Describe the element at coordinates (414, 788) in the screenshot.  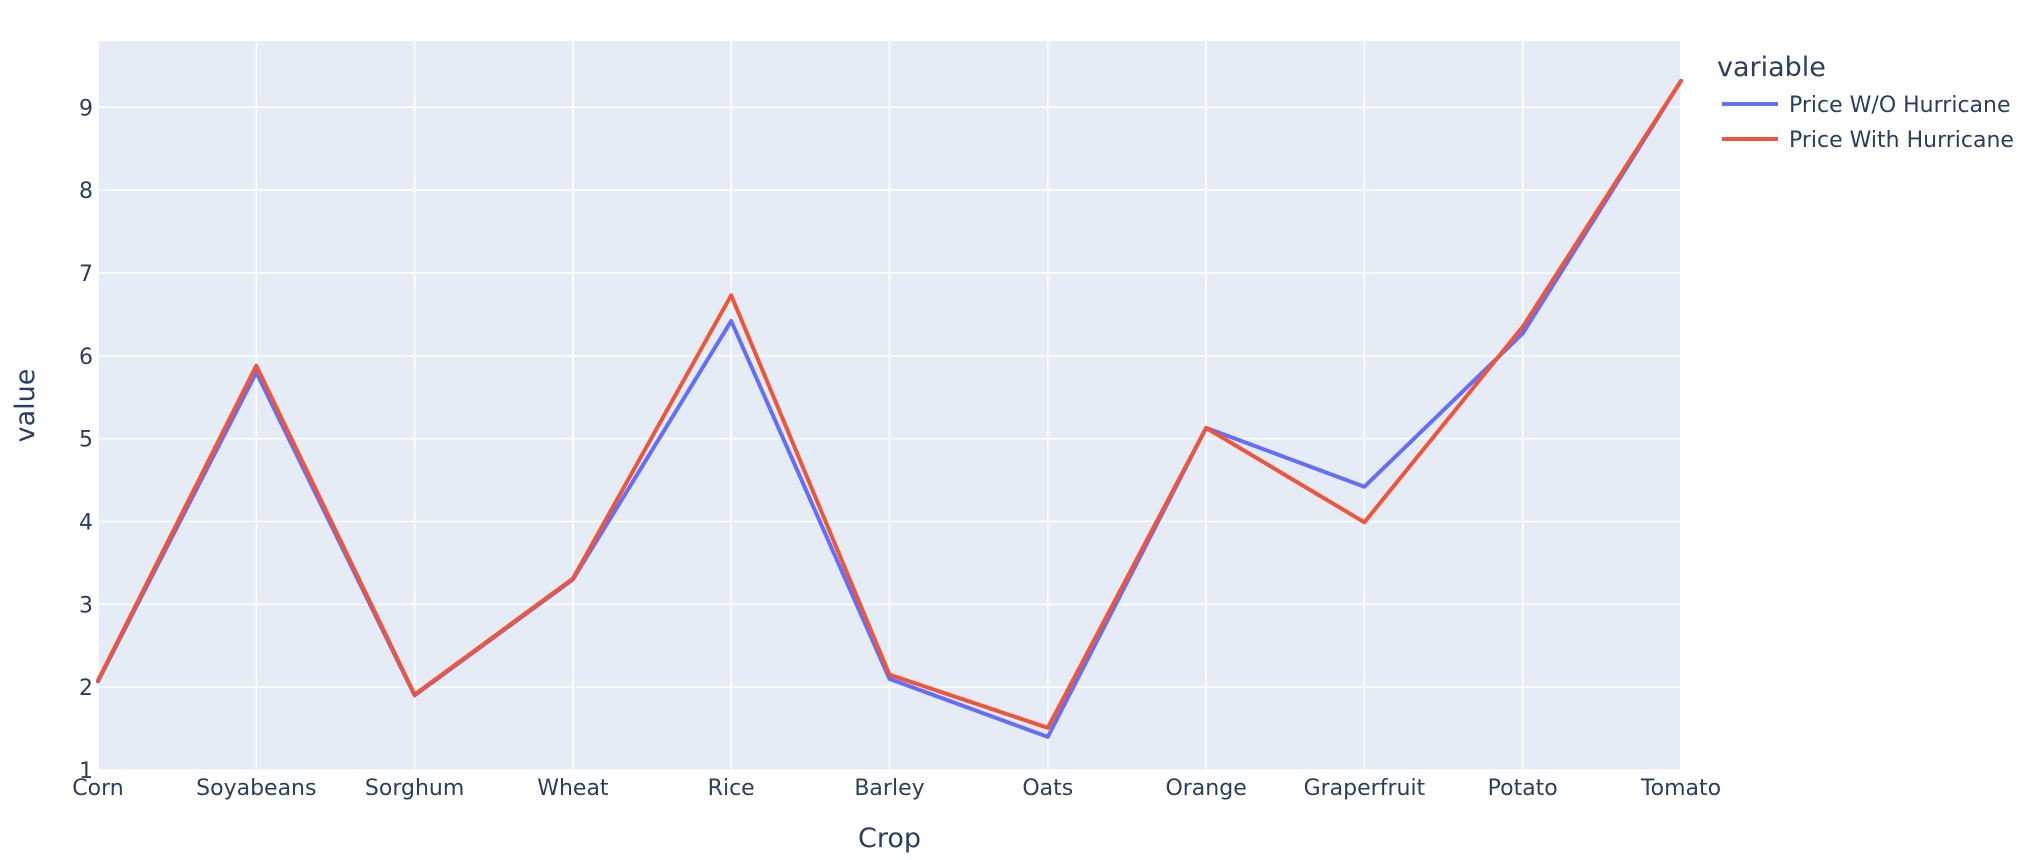
I see `x-tick-label: Sorghum` at that location.